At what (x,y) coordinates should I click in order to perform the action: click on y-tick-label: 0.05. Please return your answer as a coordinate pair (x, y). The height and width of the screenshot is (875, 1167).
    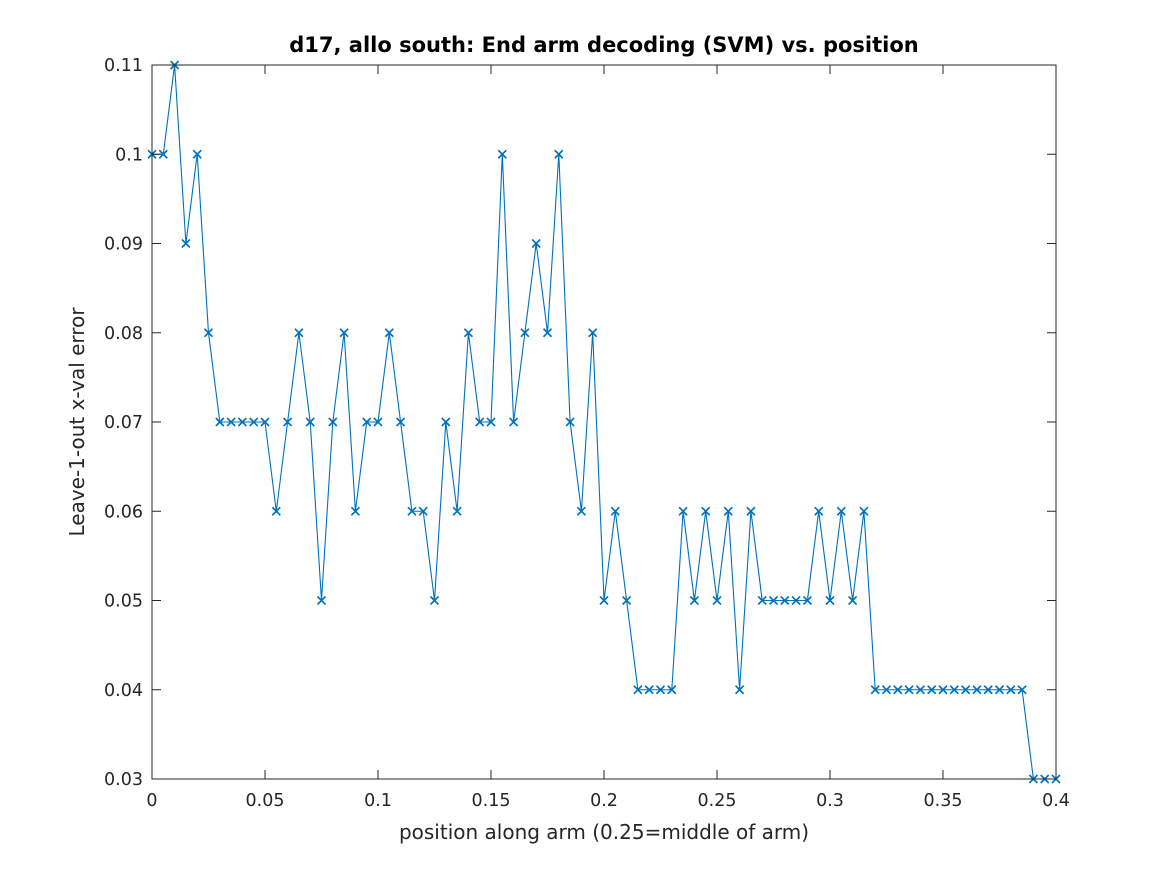
    Looking at the image, I should click on (123, 602).